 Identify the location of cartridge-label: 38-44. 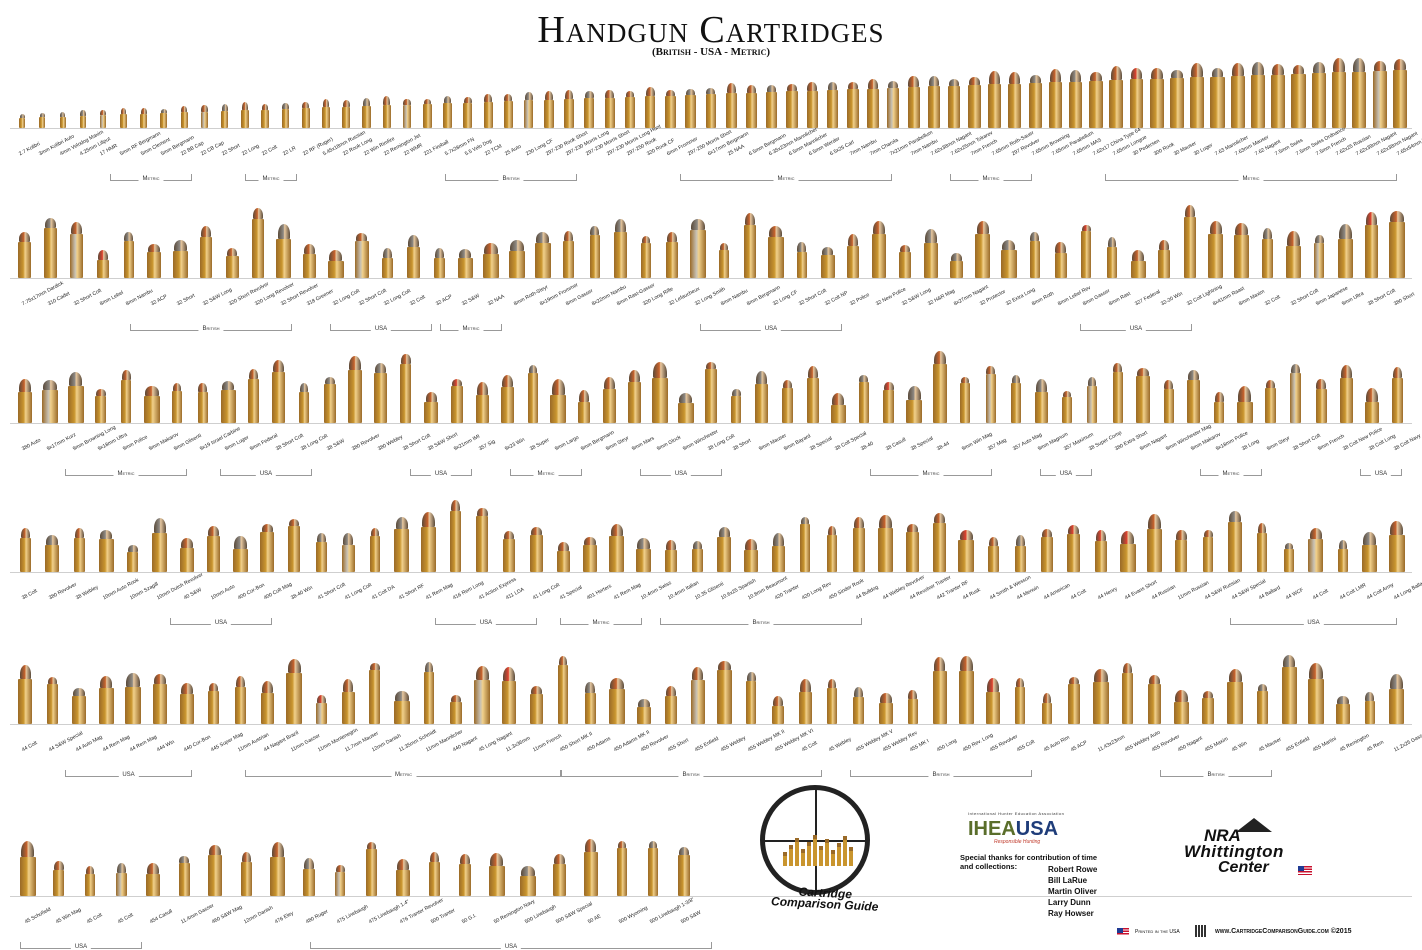
(943, 446).